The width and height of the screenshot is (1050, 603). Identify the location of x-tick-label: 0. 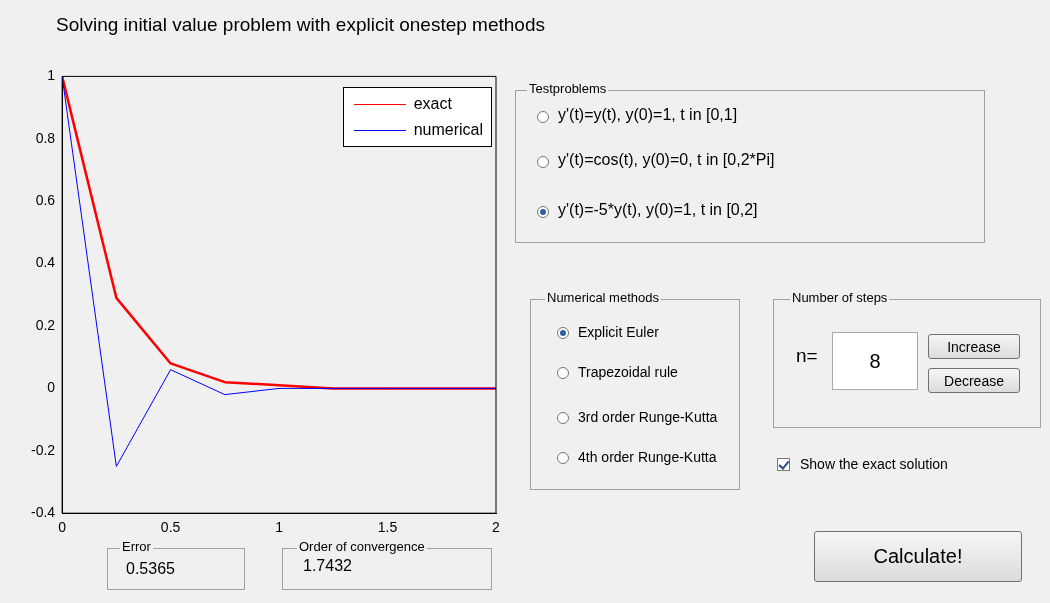
(62, 527).